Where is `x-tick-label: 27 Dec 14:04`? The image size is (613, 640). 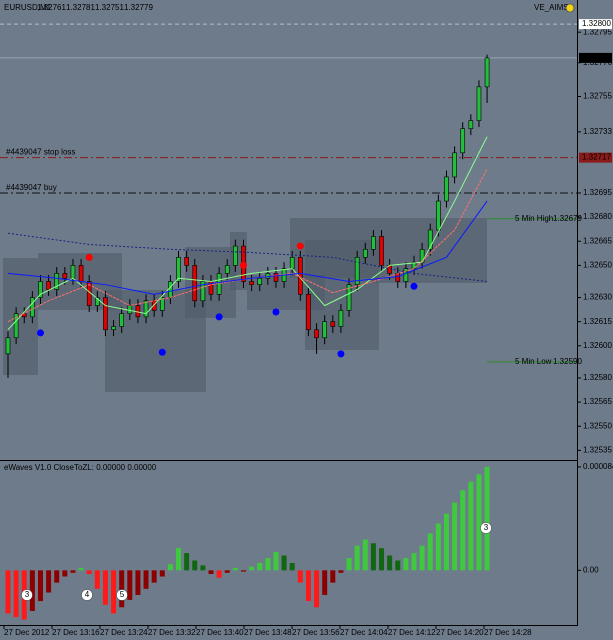
x-tick-label: 27 Dec 14:04 is located at coordinates (364, 632).